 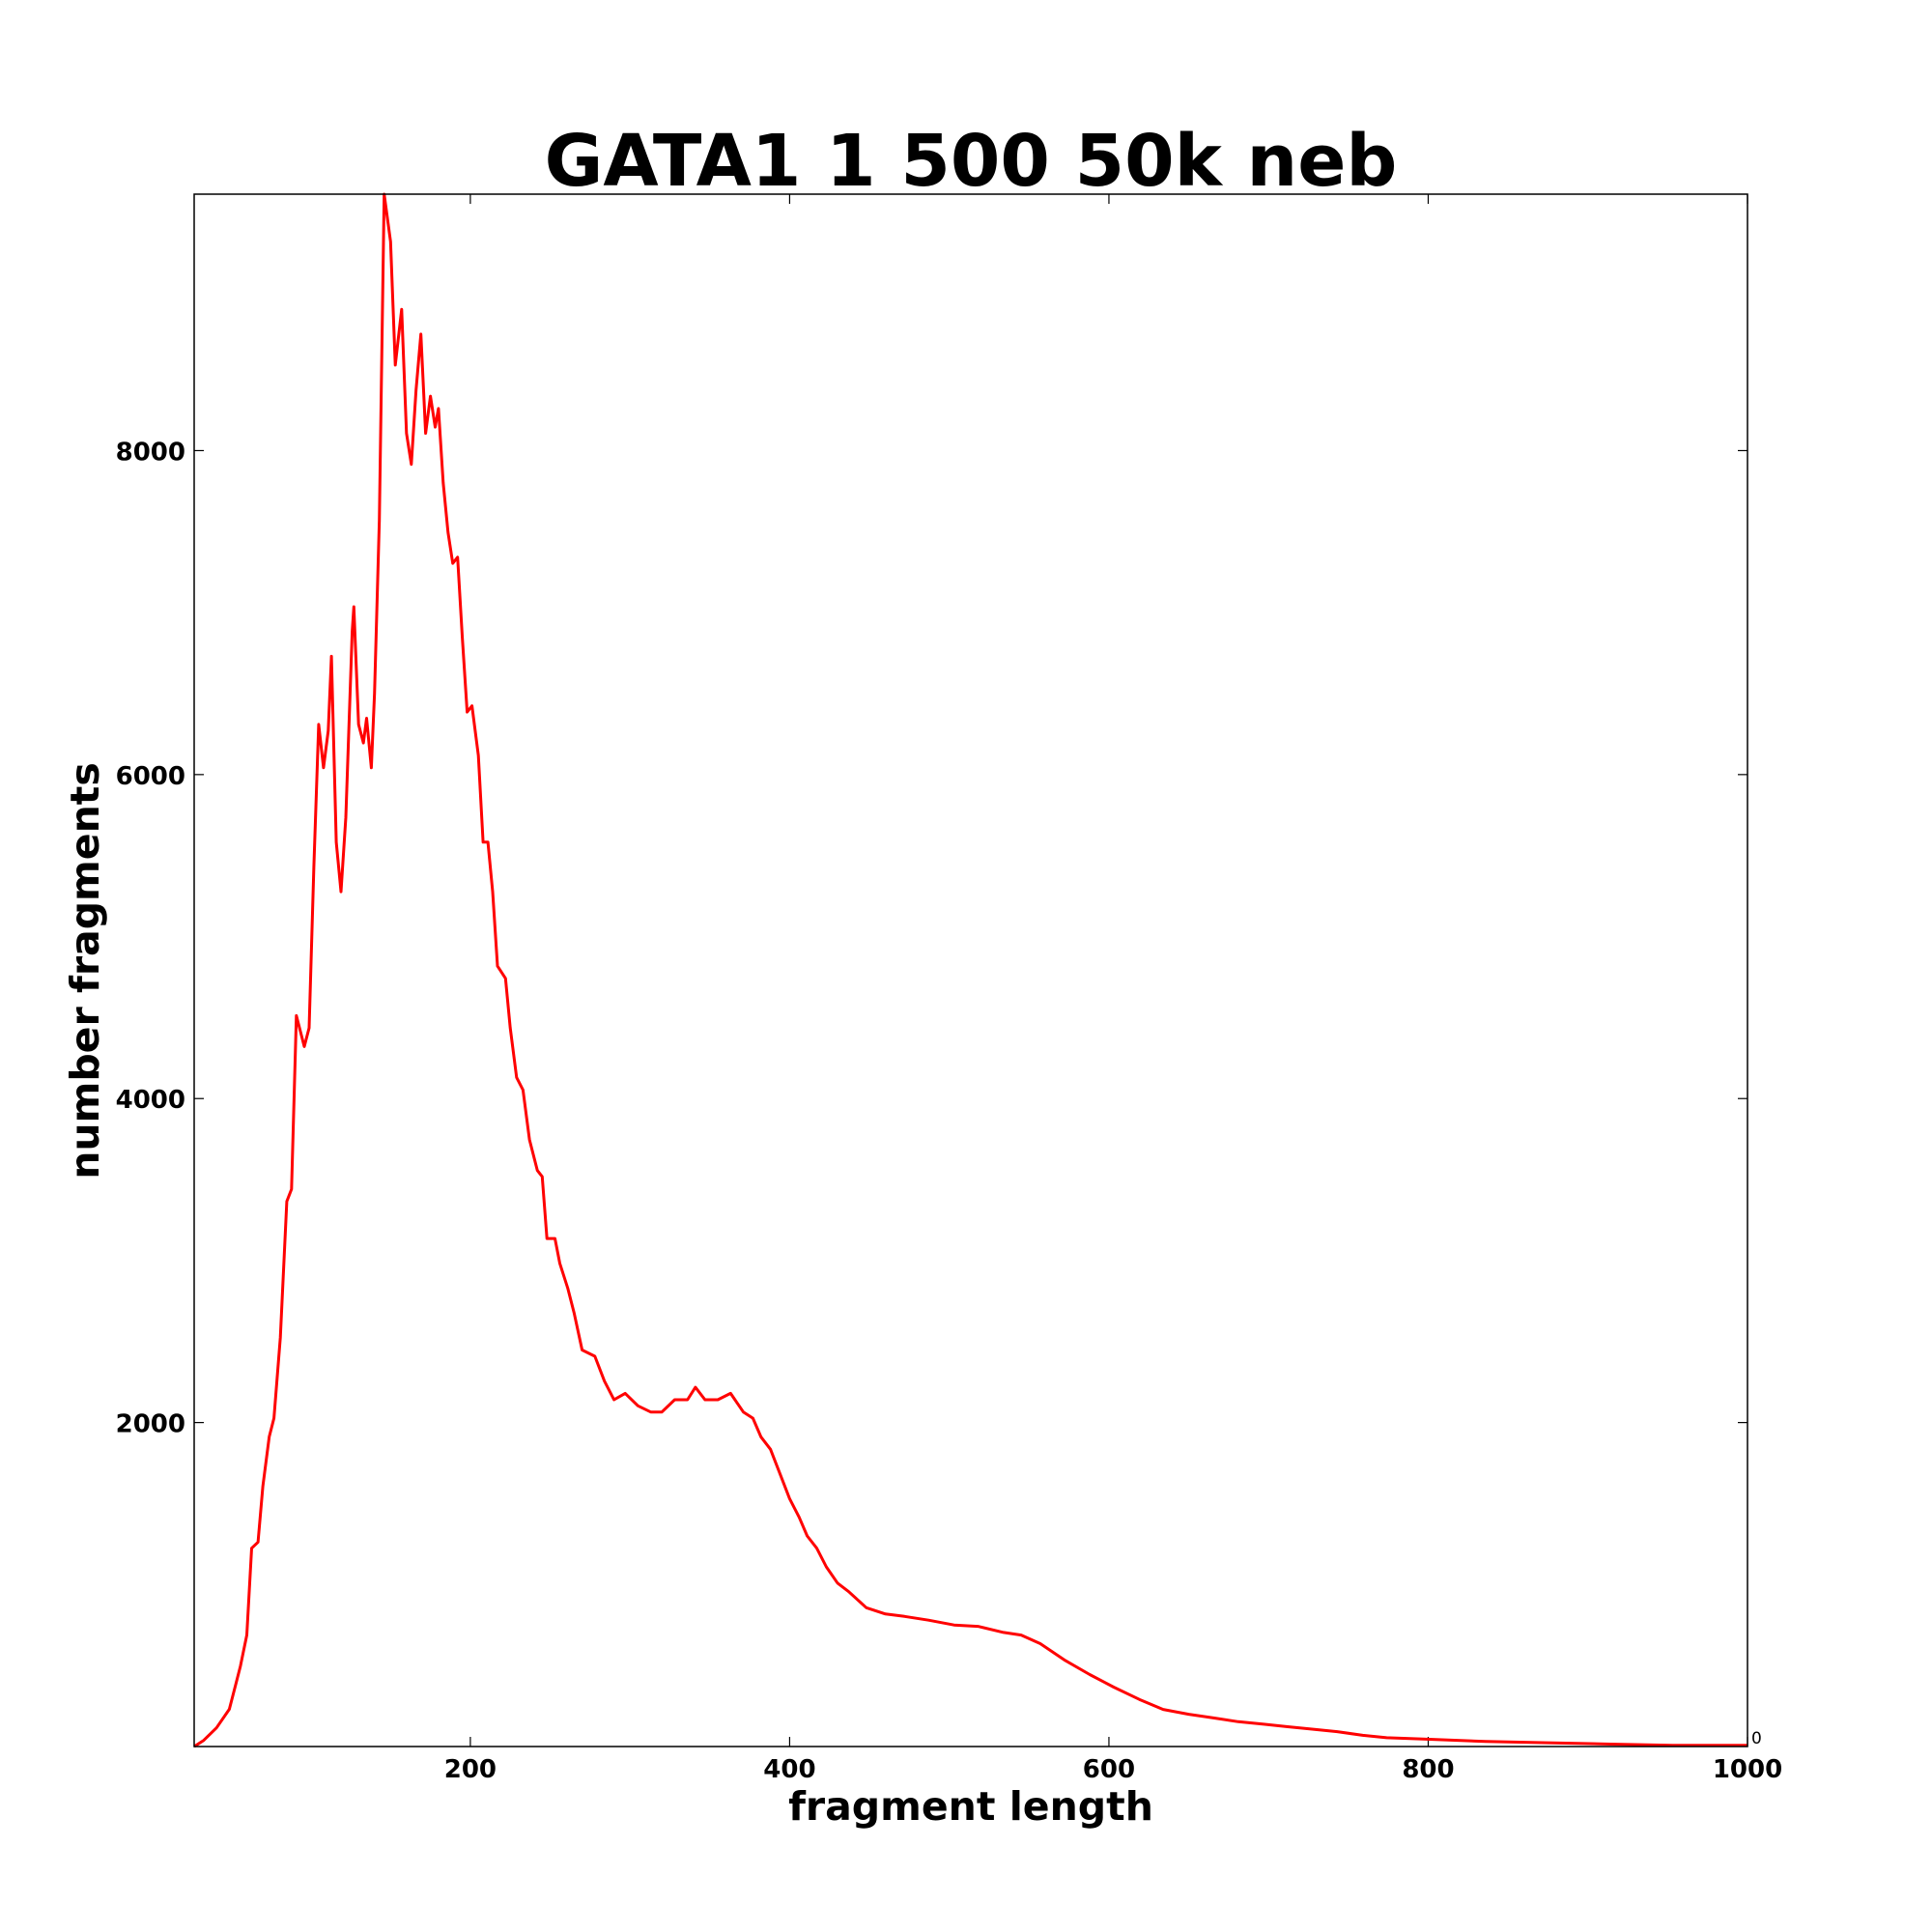 I want to click on x-tick-label: 1000, so click(x=1747, y=1769).